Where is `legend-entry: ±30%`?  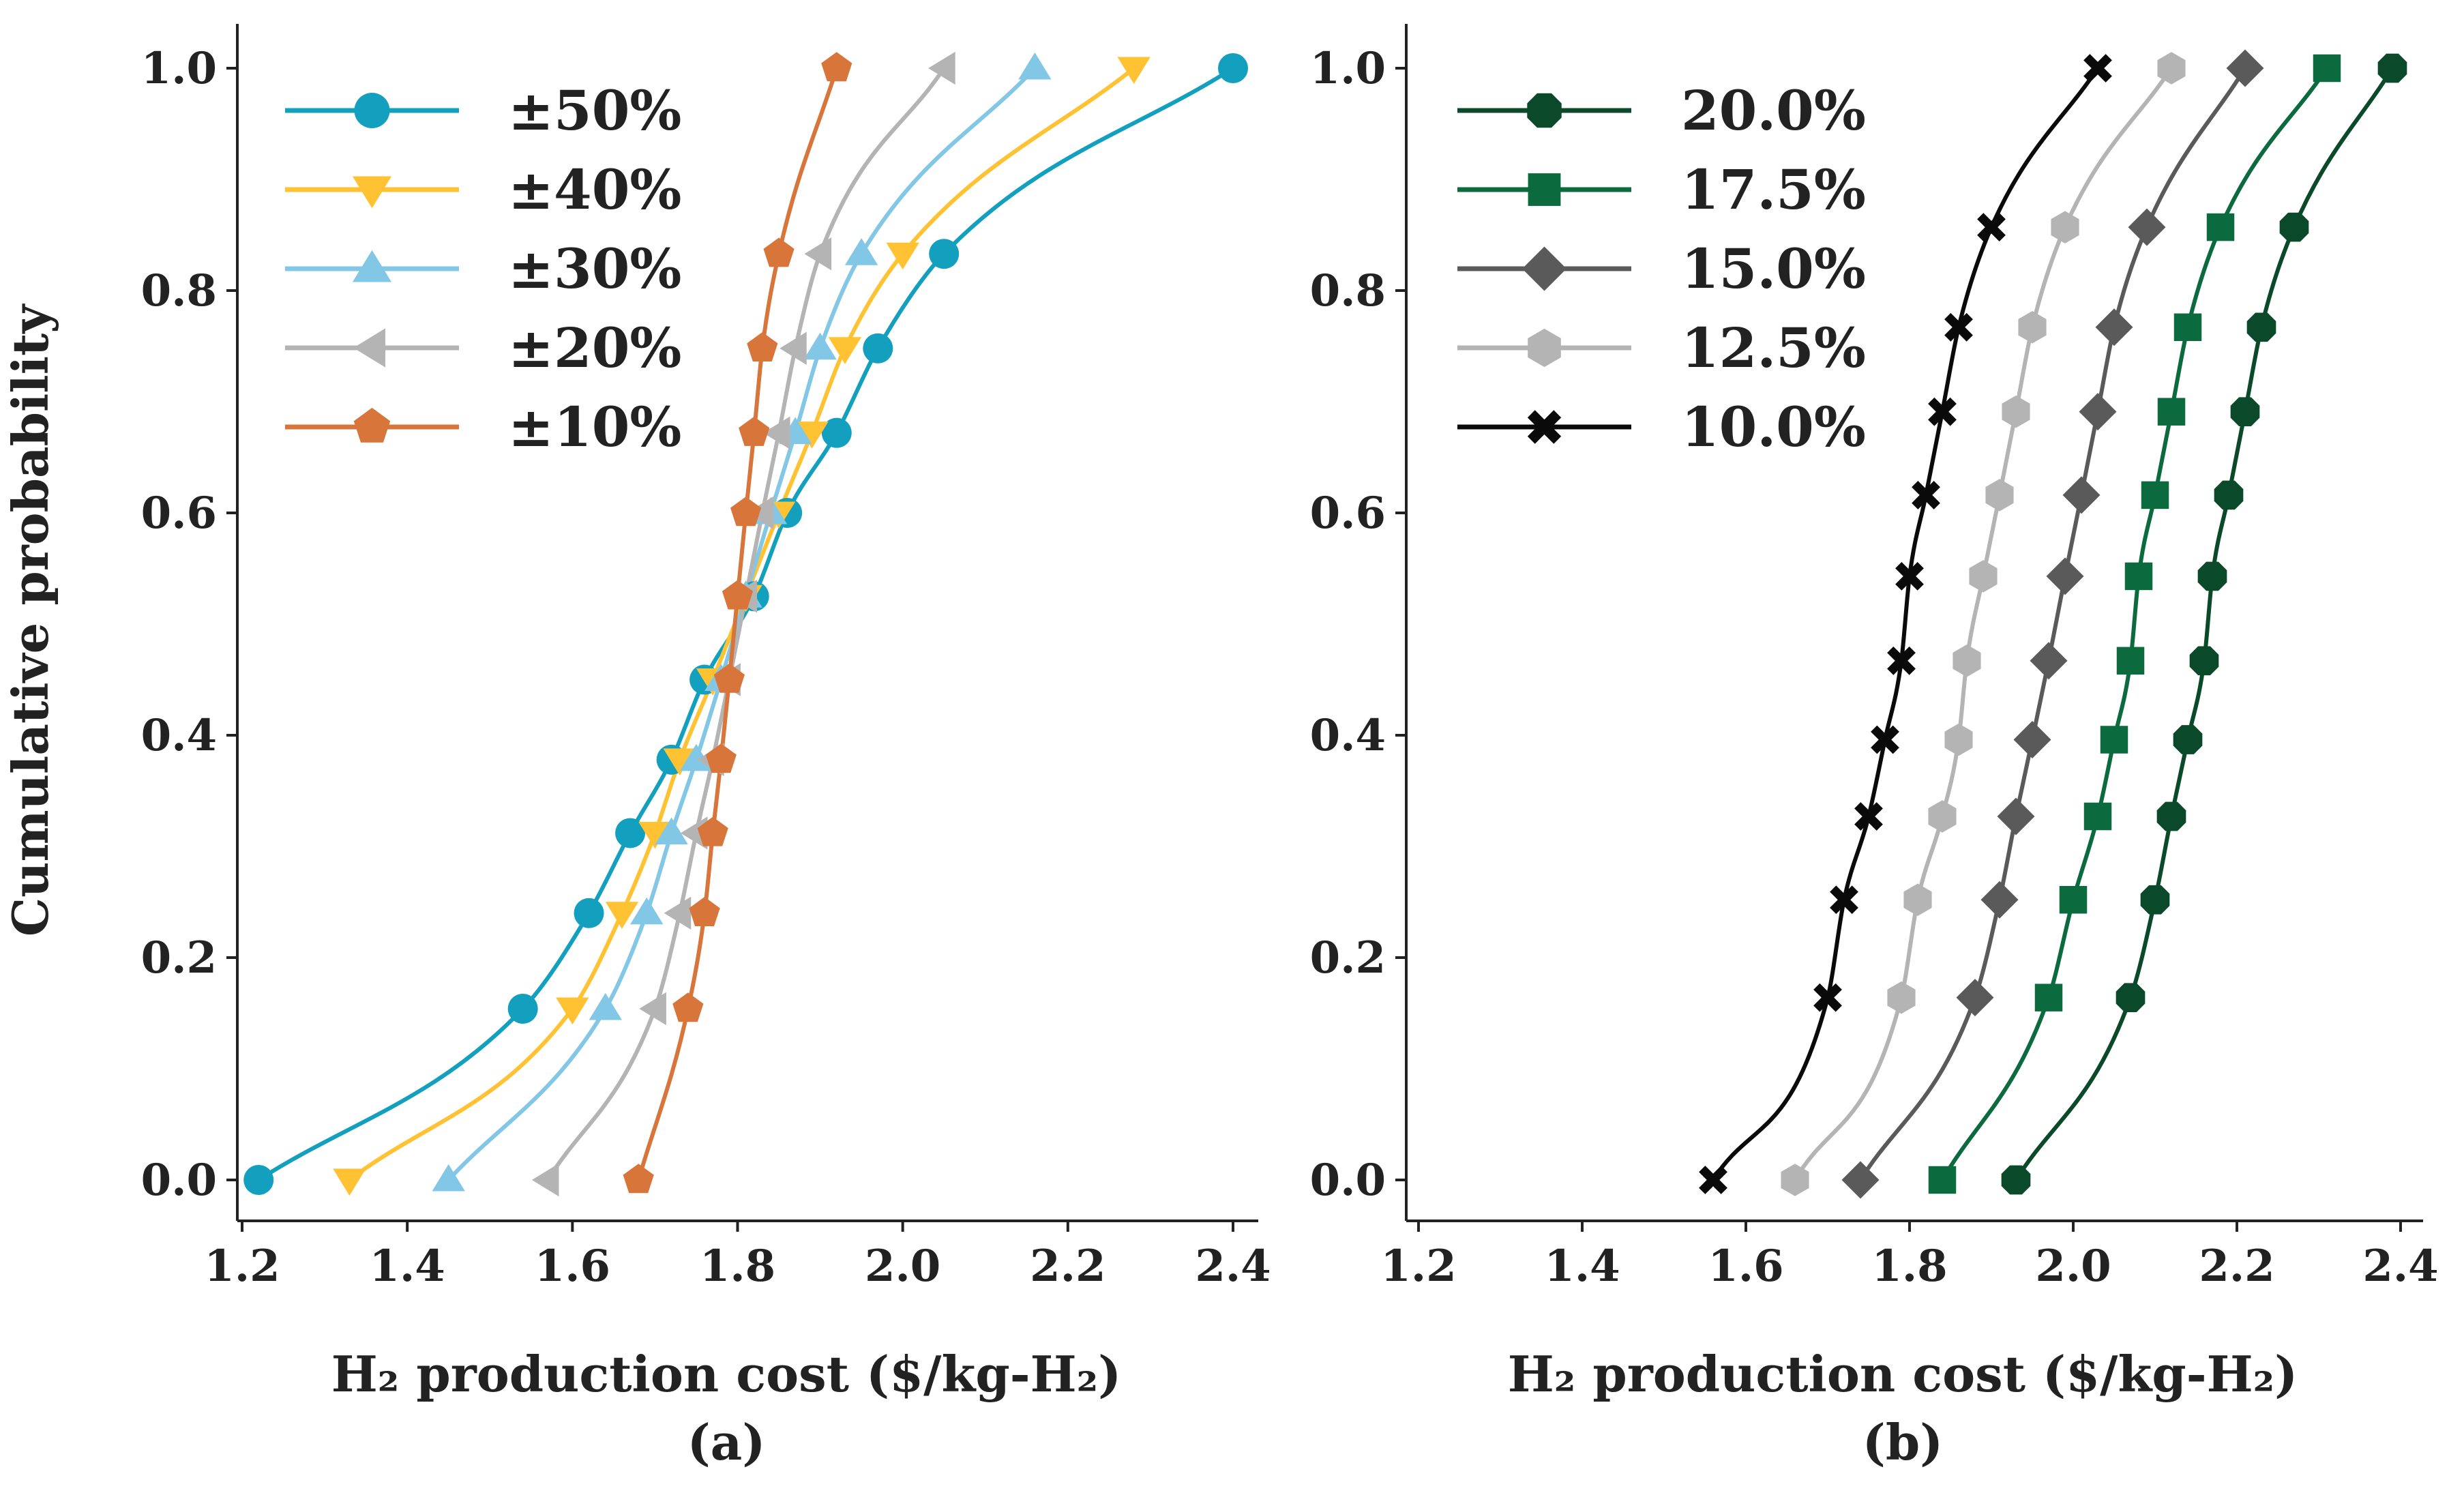 legend-entry: ±30% is located at coordinates (483, 269).